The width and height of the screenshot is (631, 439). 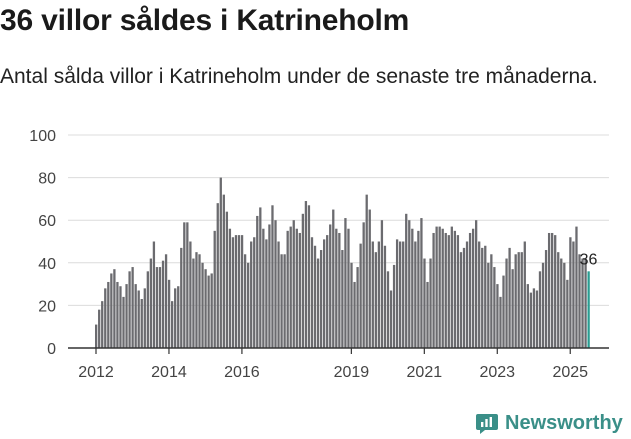 What do you see at coordinates (487, 424) in the screenshot?
I see `newsworthy-logo-icon` at bounding box center [487, 424].